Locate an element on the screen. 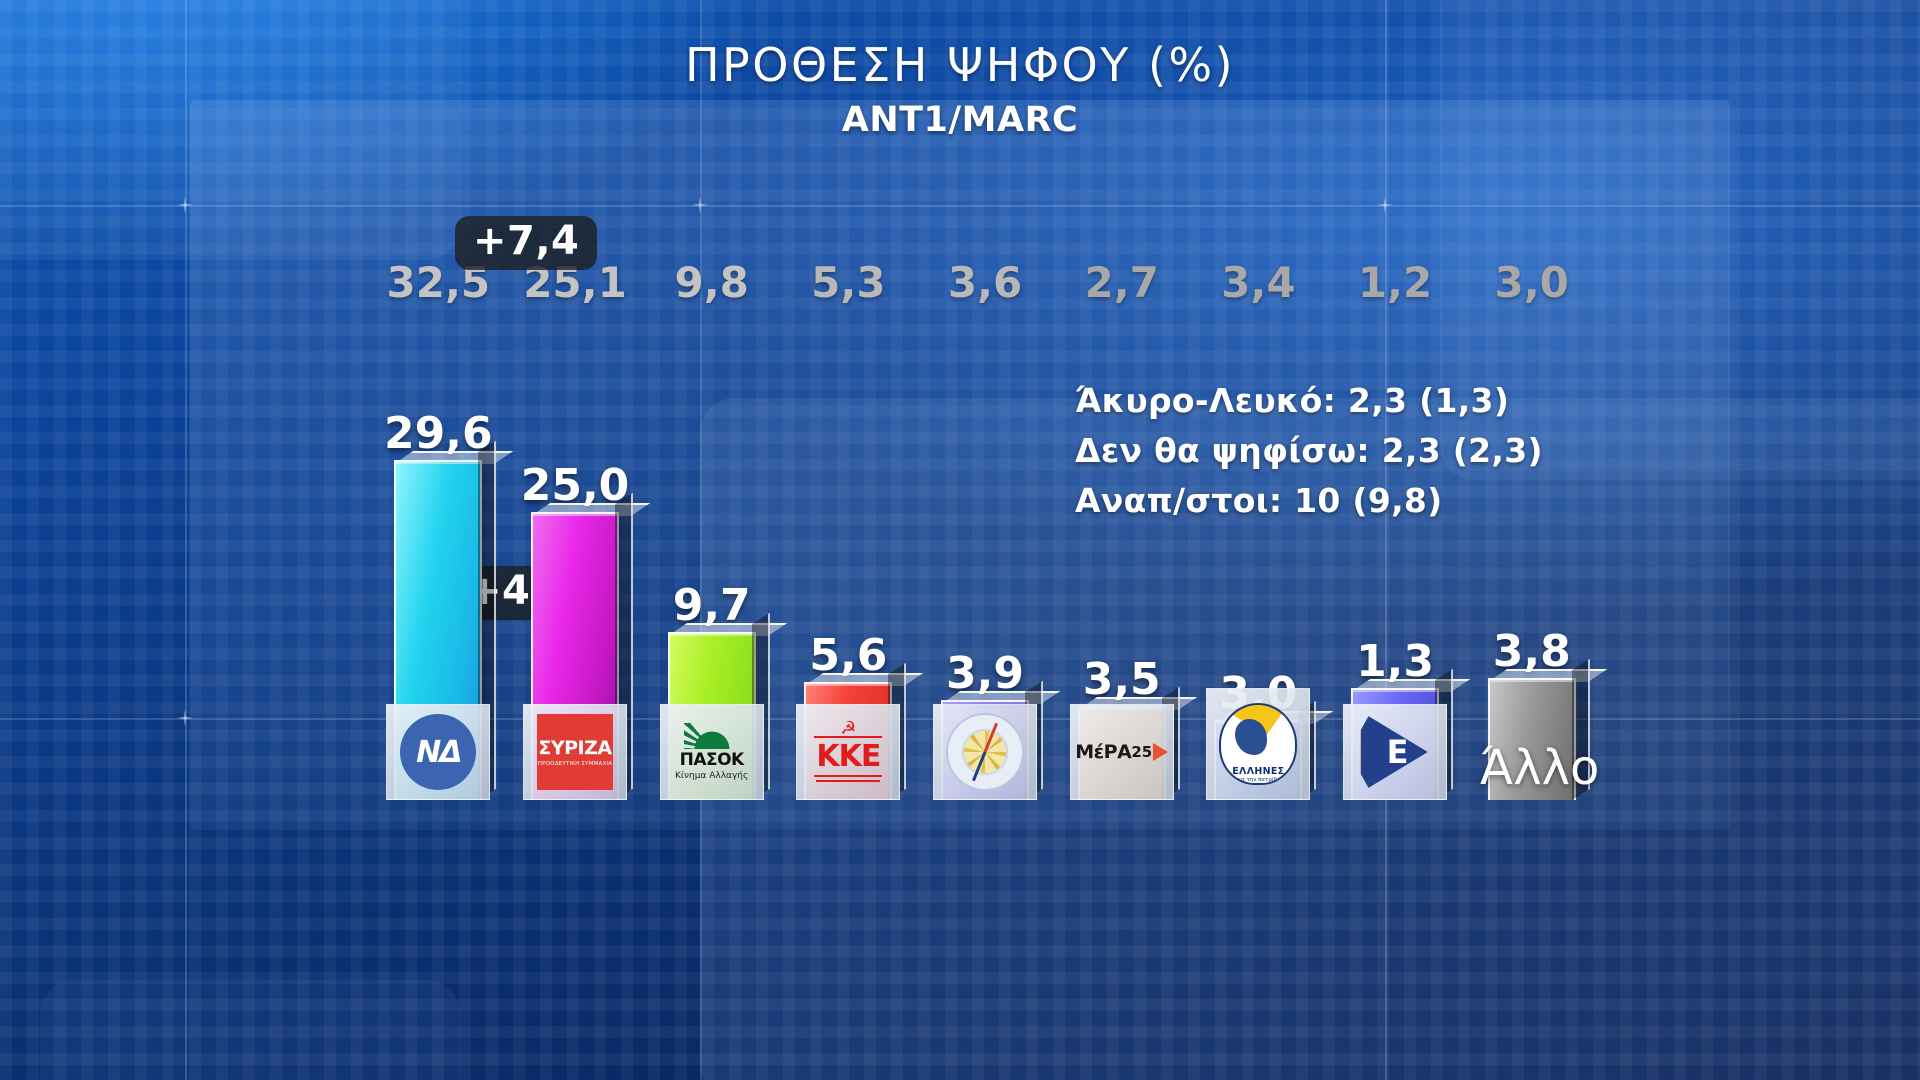 The image size is (1920, 1080). syriza-logo-icon: ΣΥΡΙΖΑ ΠΡΟΟΔΕΥΤΙΚΗ ΣΥΜΜΑΧΙΑ is located at coordinates (575, 752).